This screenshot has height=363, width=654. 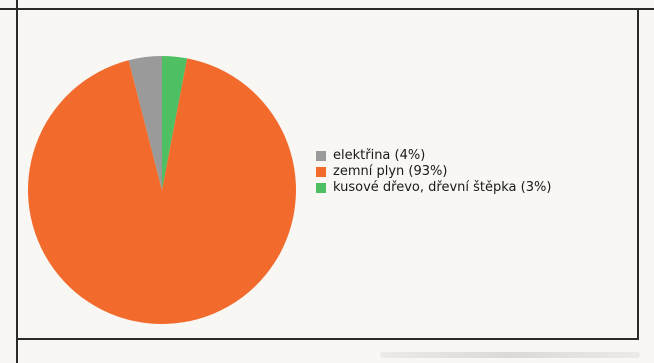 I want to click on legend-item-elektrina: elektřina (4%), so click(x=466, y=155).